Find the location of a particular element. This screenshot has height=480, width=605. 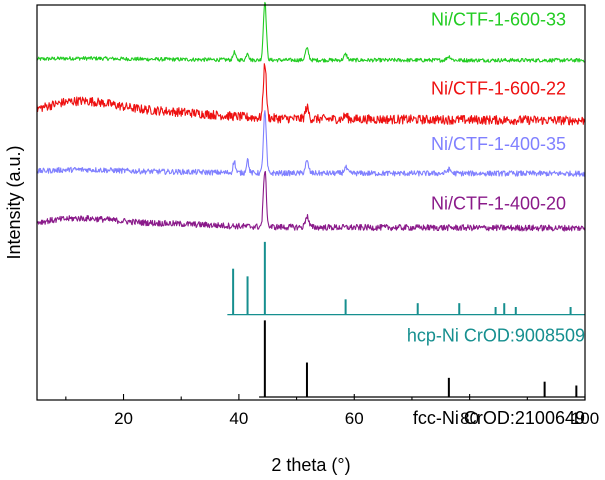

series-label: Ni/CTF-1-400-20 is located at coordinates (498, 204).